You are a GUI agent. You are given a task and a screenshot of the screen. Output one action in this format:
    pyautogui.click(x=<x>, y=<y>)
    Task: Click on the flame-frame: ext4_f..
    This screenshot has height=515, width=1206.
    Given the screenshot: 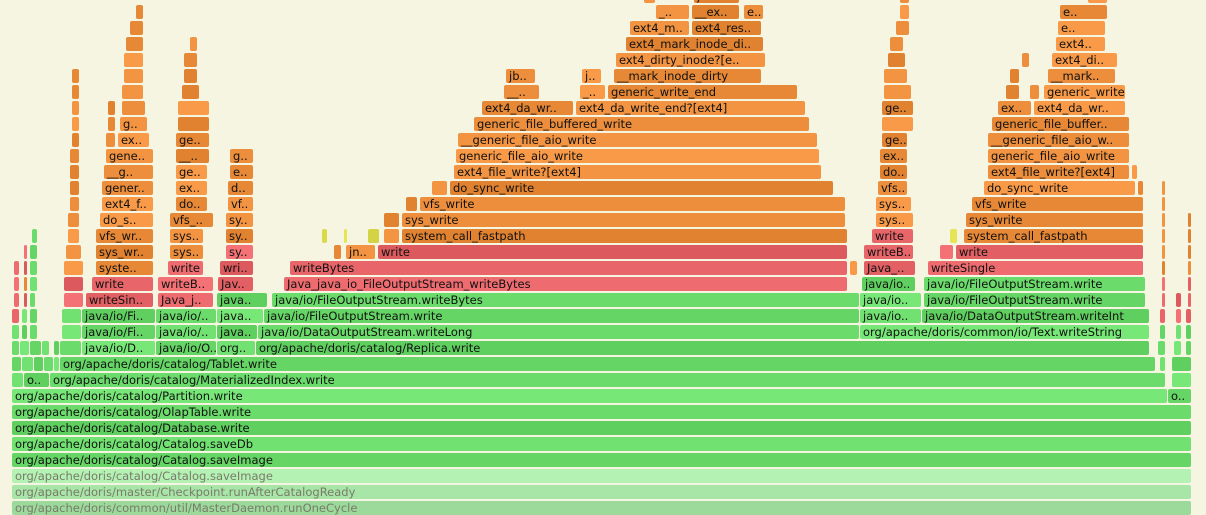 What is the action you would take?
    pyautogui.click(x=127, y=204)
    